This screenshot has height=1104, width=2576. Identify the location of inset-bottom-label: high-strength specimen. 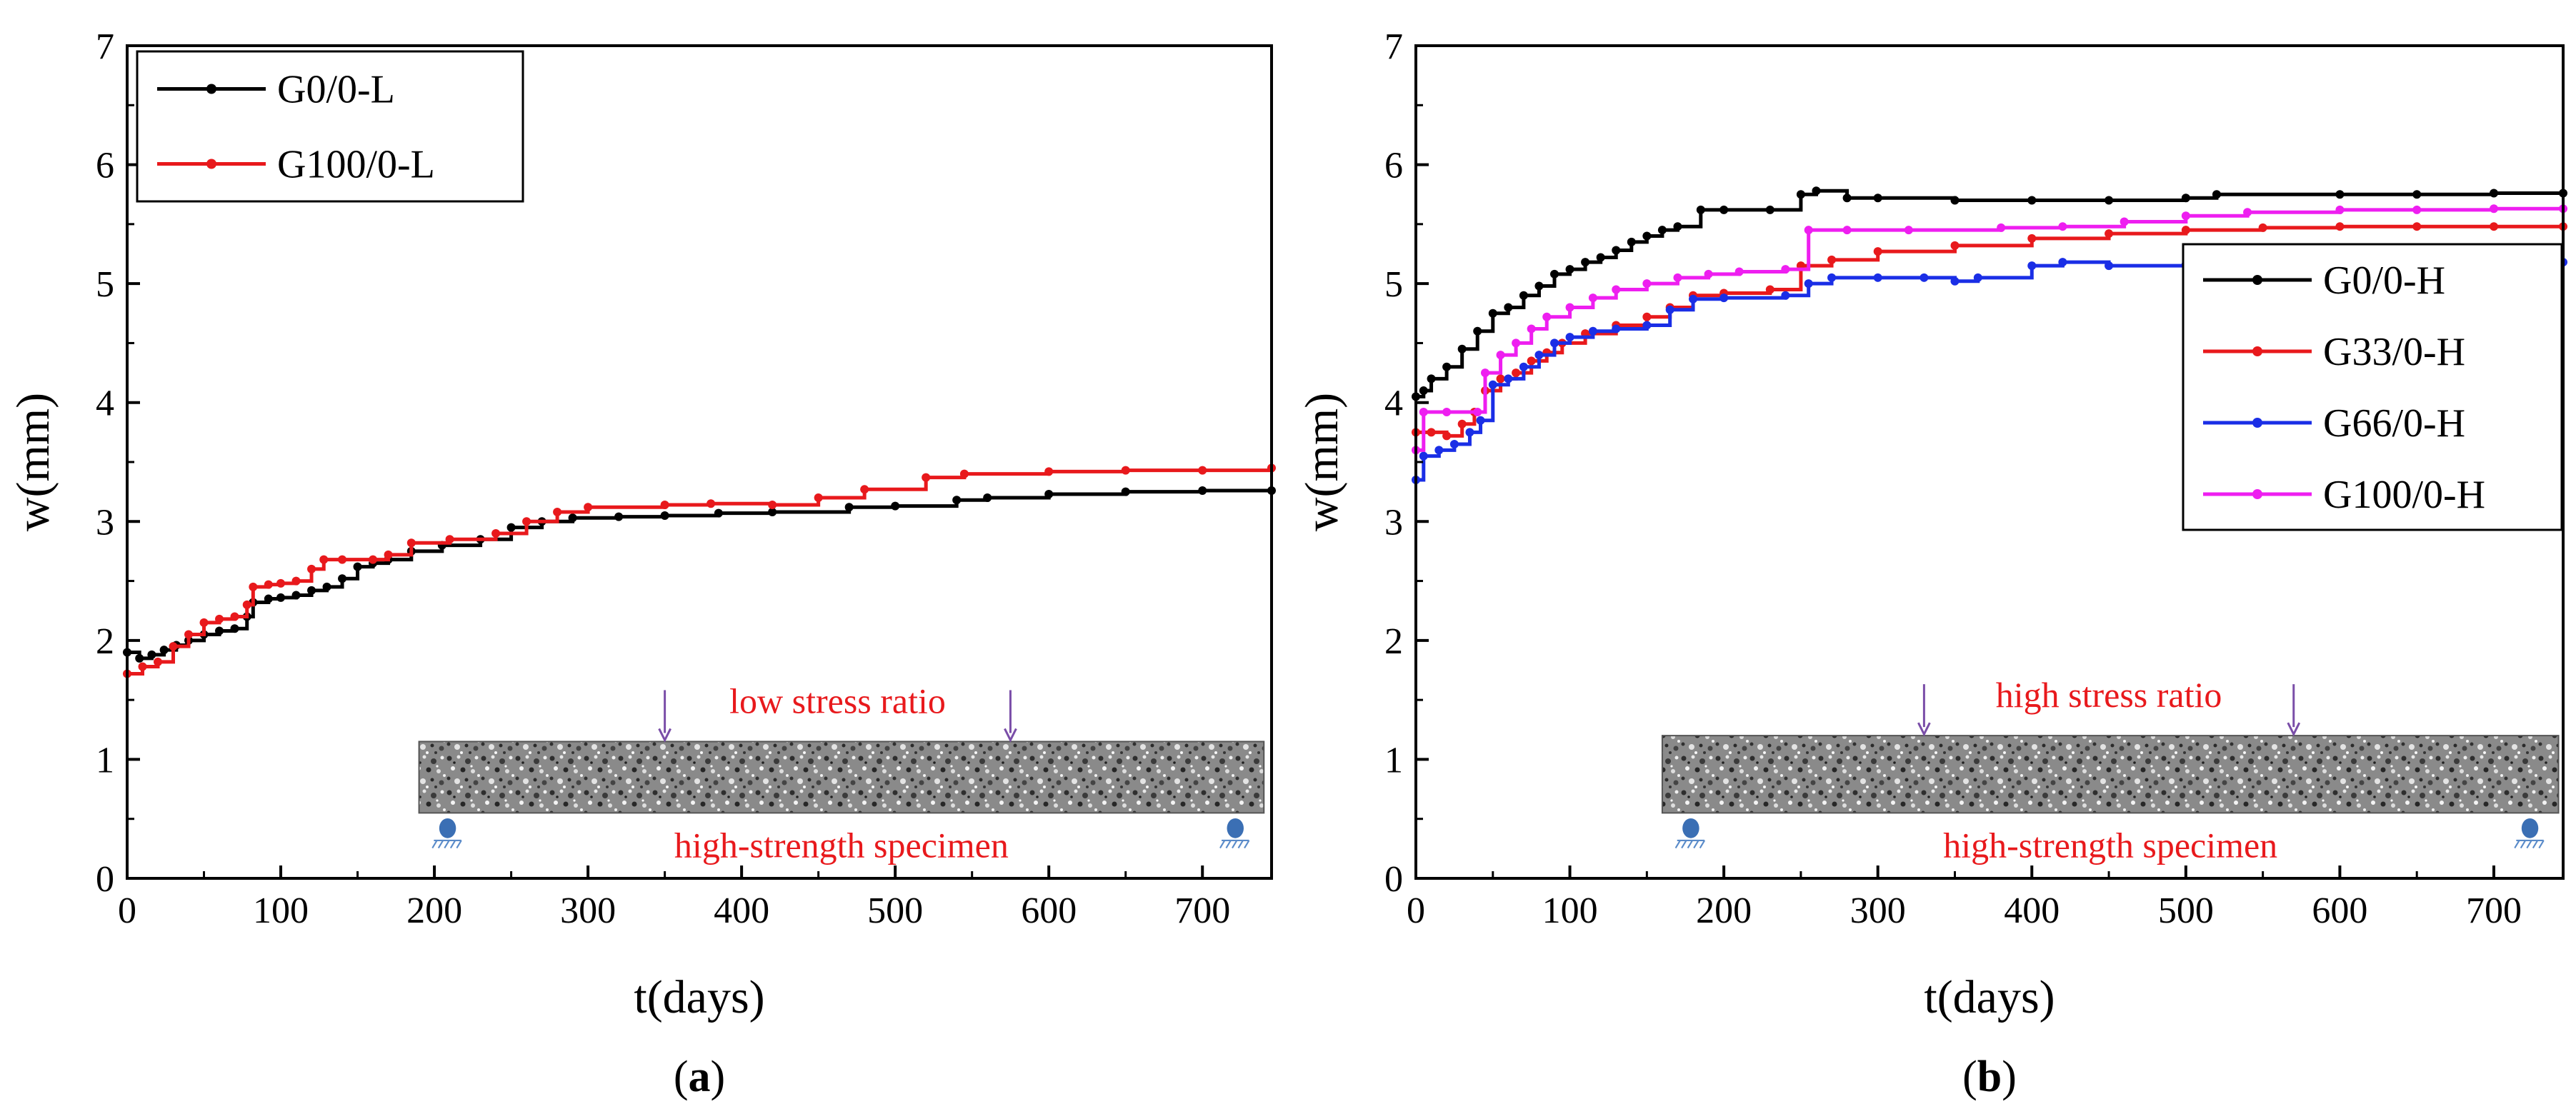
(841, 845).